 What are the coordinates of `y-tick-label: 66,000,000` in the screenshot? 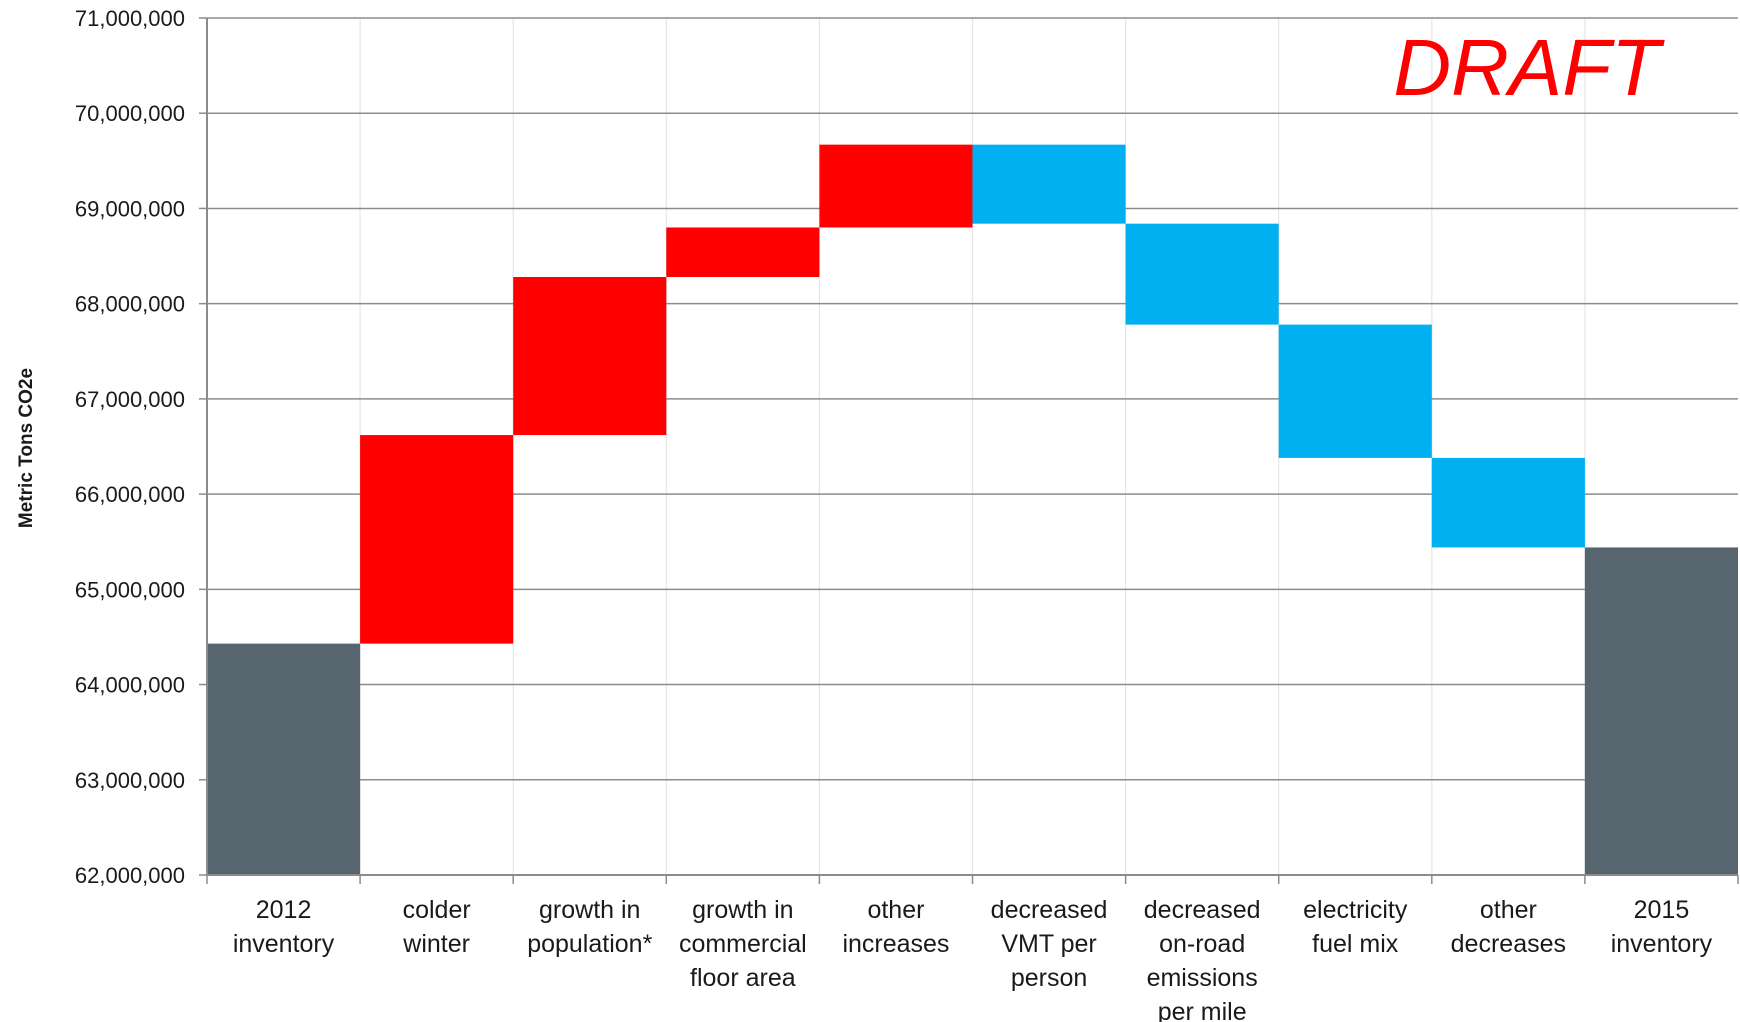 It's located at (130, 494).